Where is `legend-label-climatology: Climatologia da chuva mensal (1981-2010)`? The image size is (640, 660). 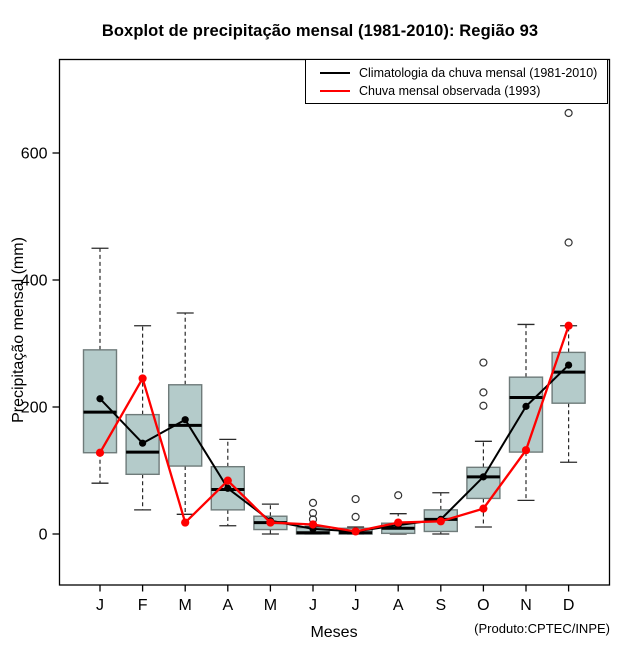
legend-label-climatology: Climatologia da chuva mensal (1981-2010) is located at coordinates (478, 72).